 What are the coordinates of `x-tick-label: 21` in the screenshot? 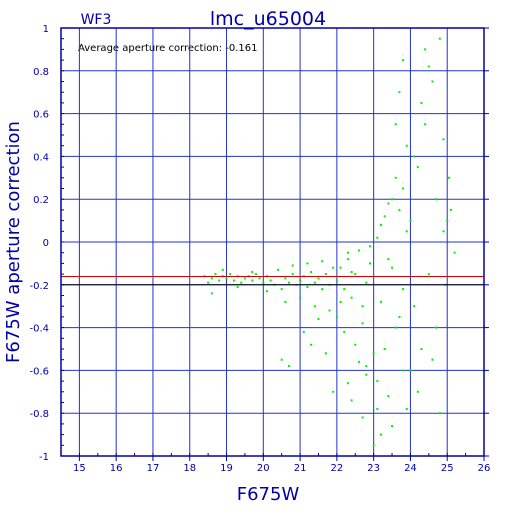 It's located at (300, 468).